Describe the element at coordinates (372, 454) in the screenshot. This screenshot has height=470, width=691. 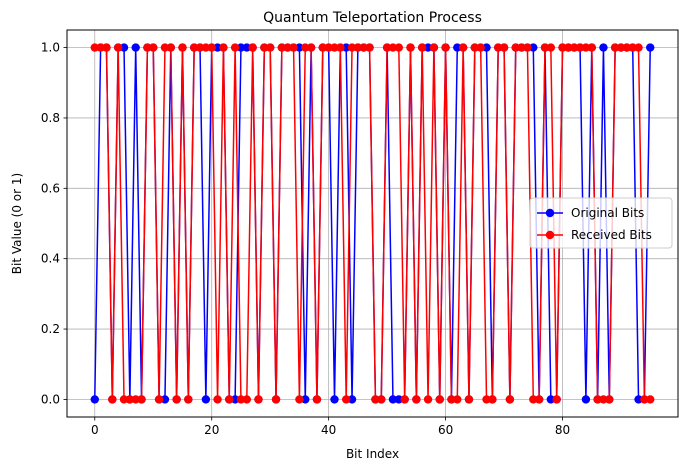
I see `x-axis-title: Bit Index` at that location.